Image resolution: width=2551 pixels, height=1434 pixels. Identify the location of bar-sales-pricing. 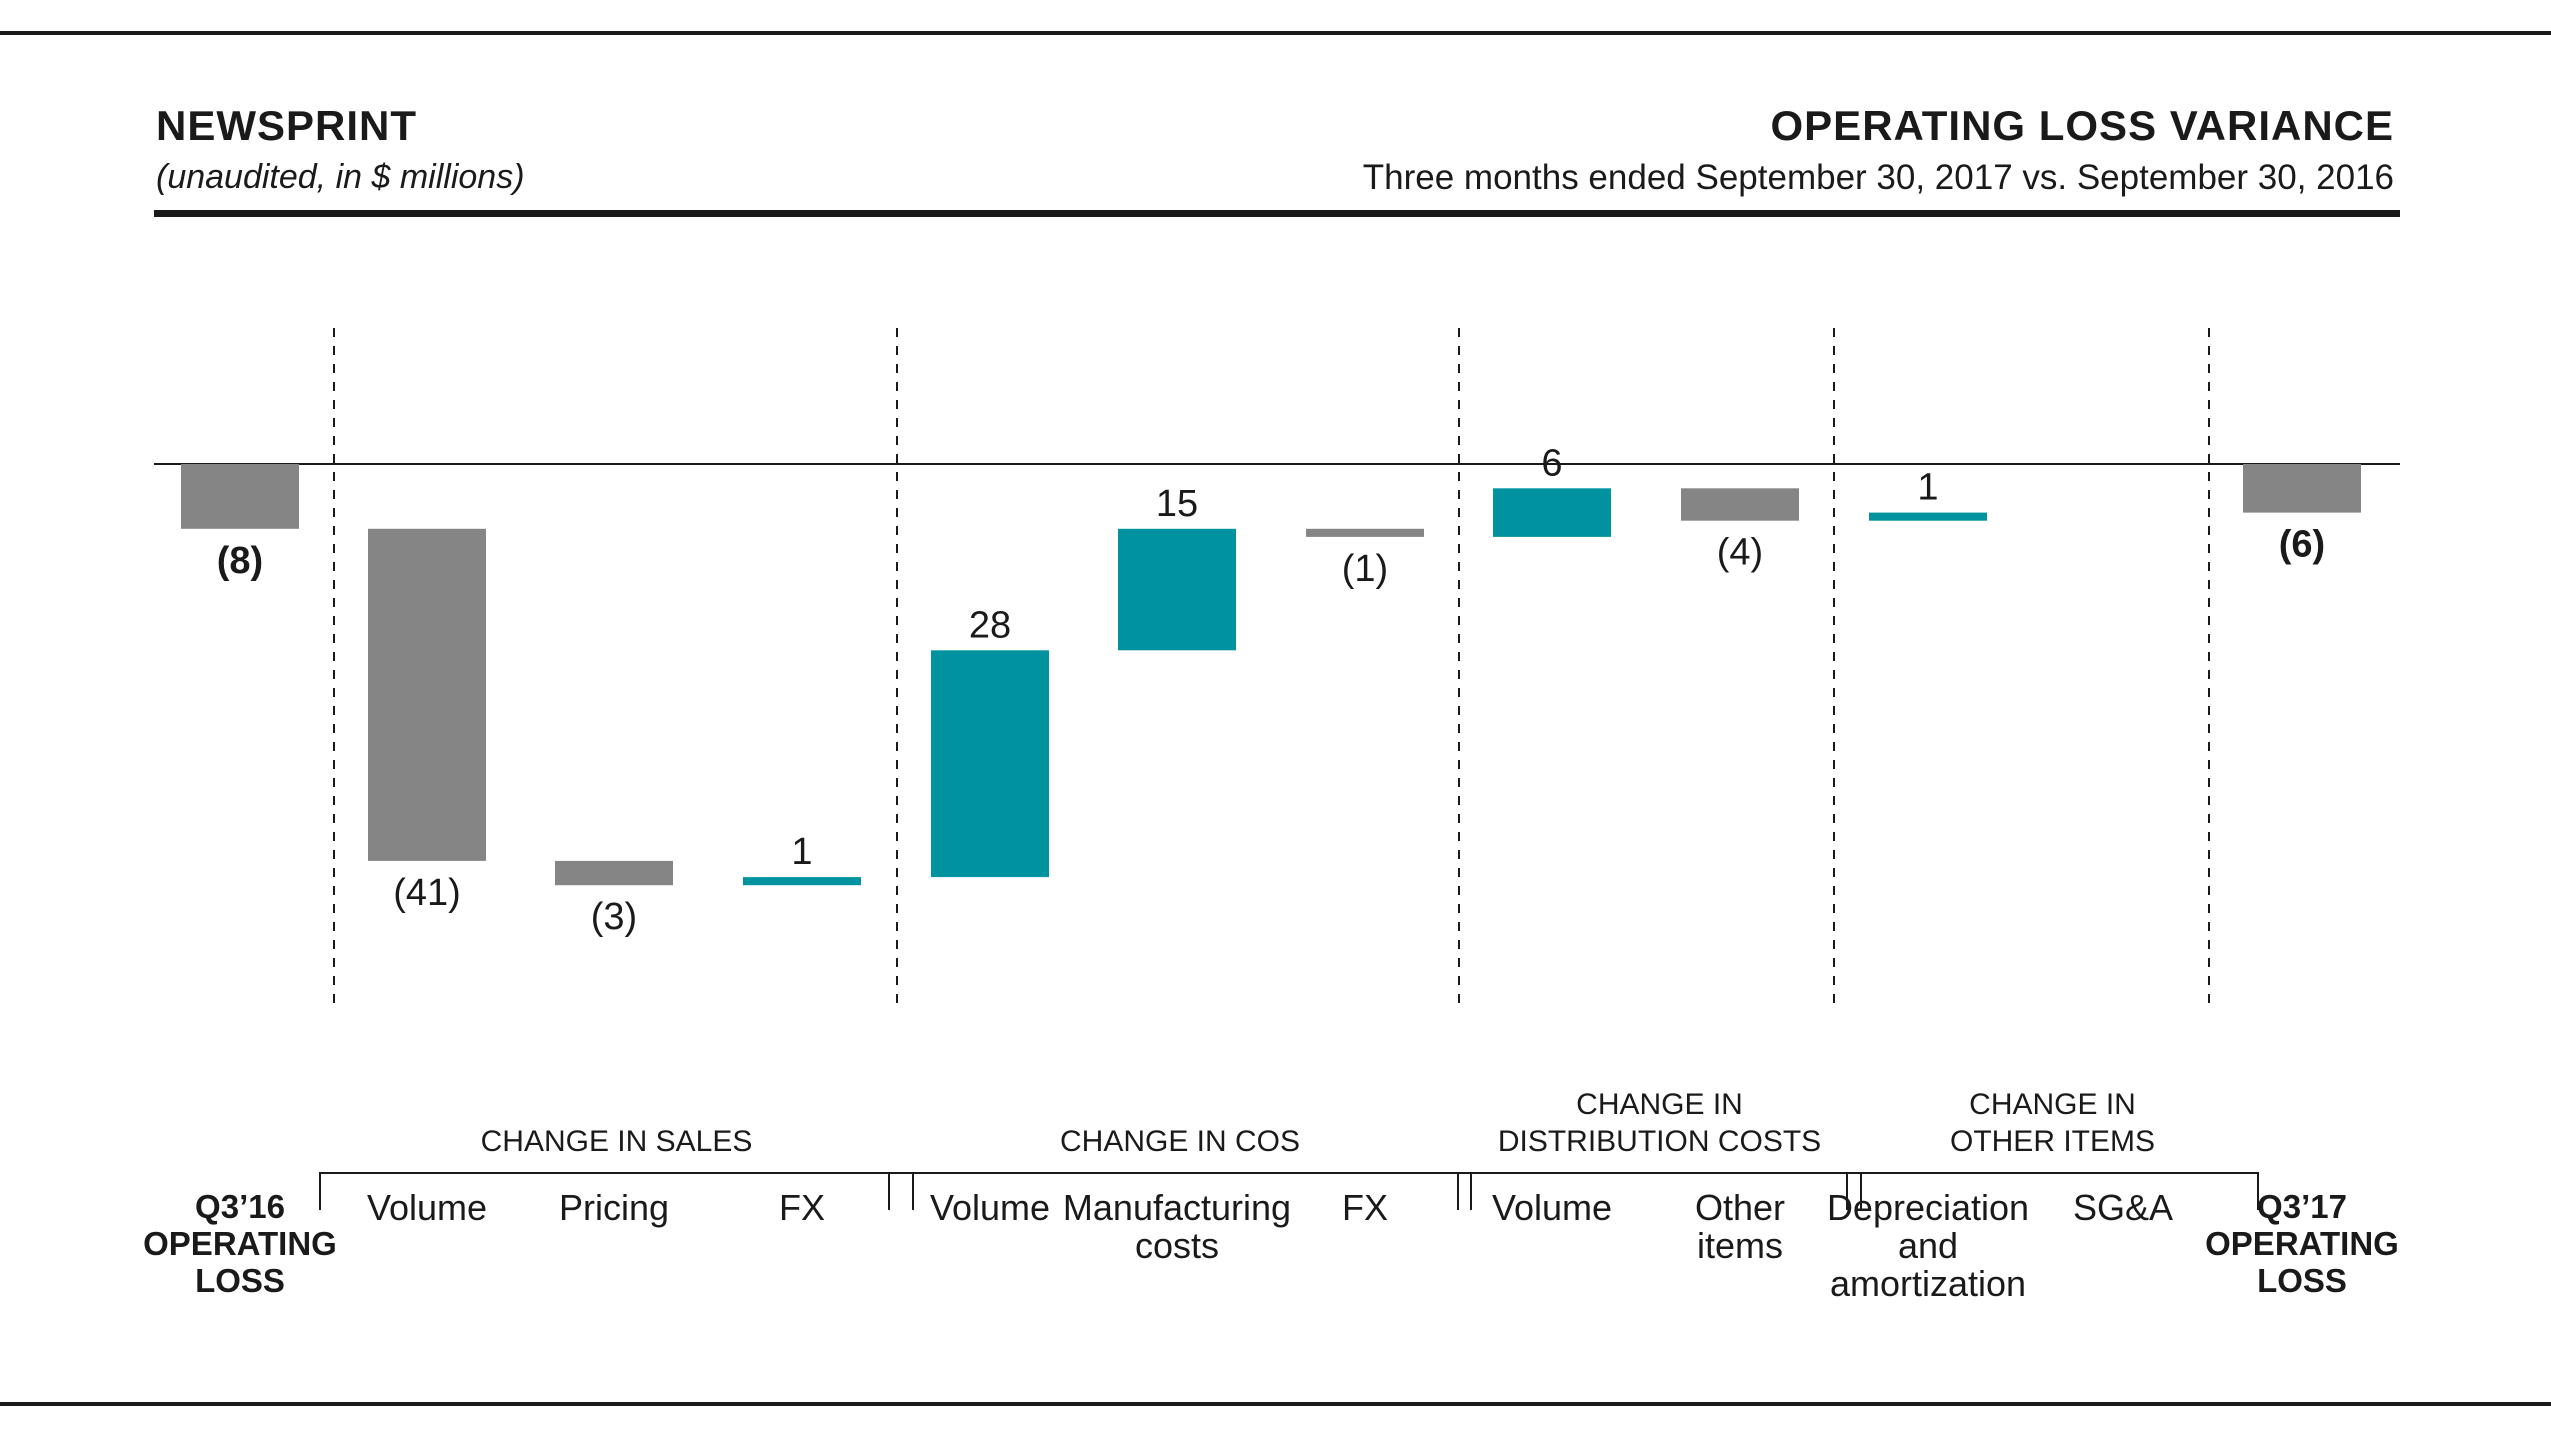
(614, 873).